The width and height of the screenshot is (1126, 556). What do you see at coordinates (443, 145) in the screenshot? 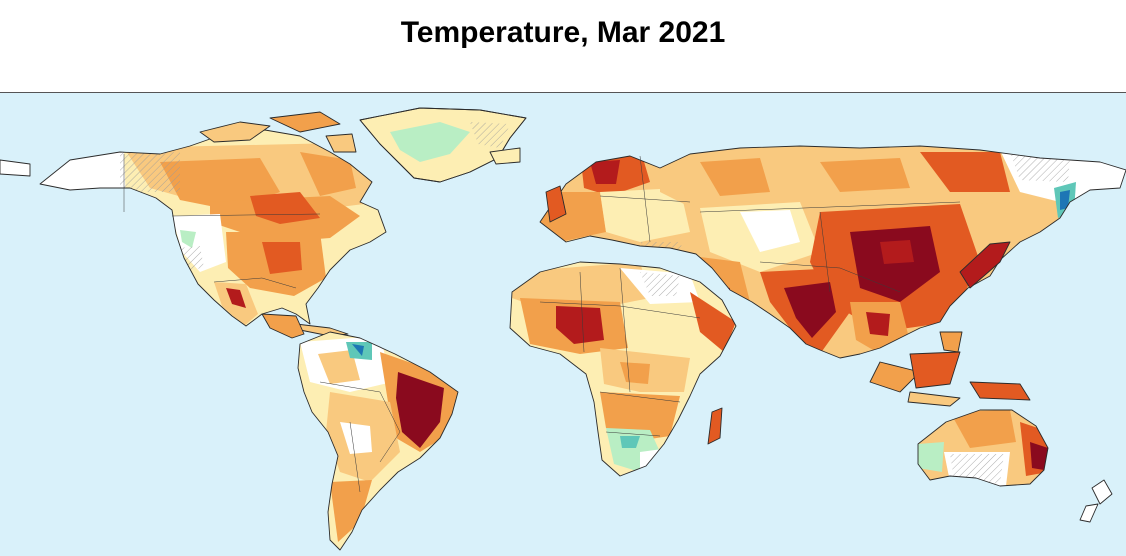
I see `greenland` at bounding box center [443, 145].